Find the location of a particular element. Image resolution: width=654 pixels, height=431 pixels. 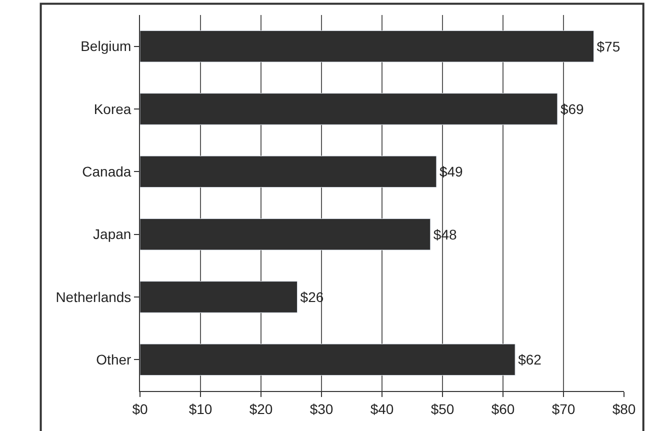

x-tick-label: $20 is located at coordinates (261, 408).